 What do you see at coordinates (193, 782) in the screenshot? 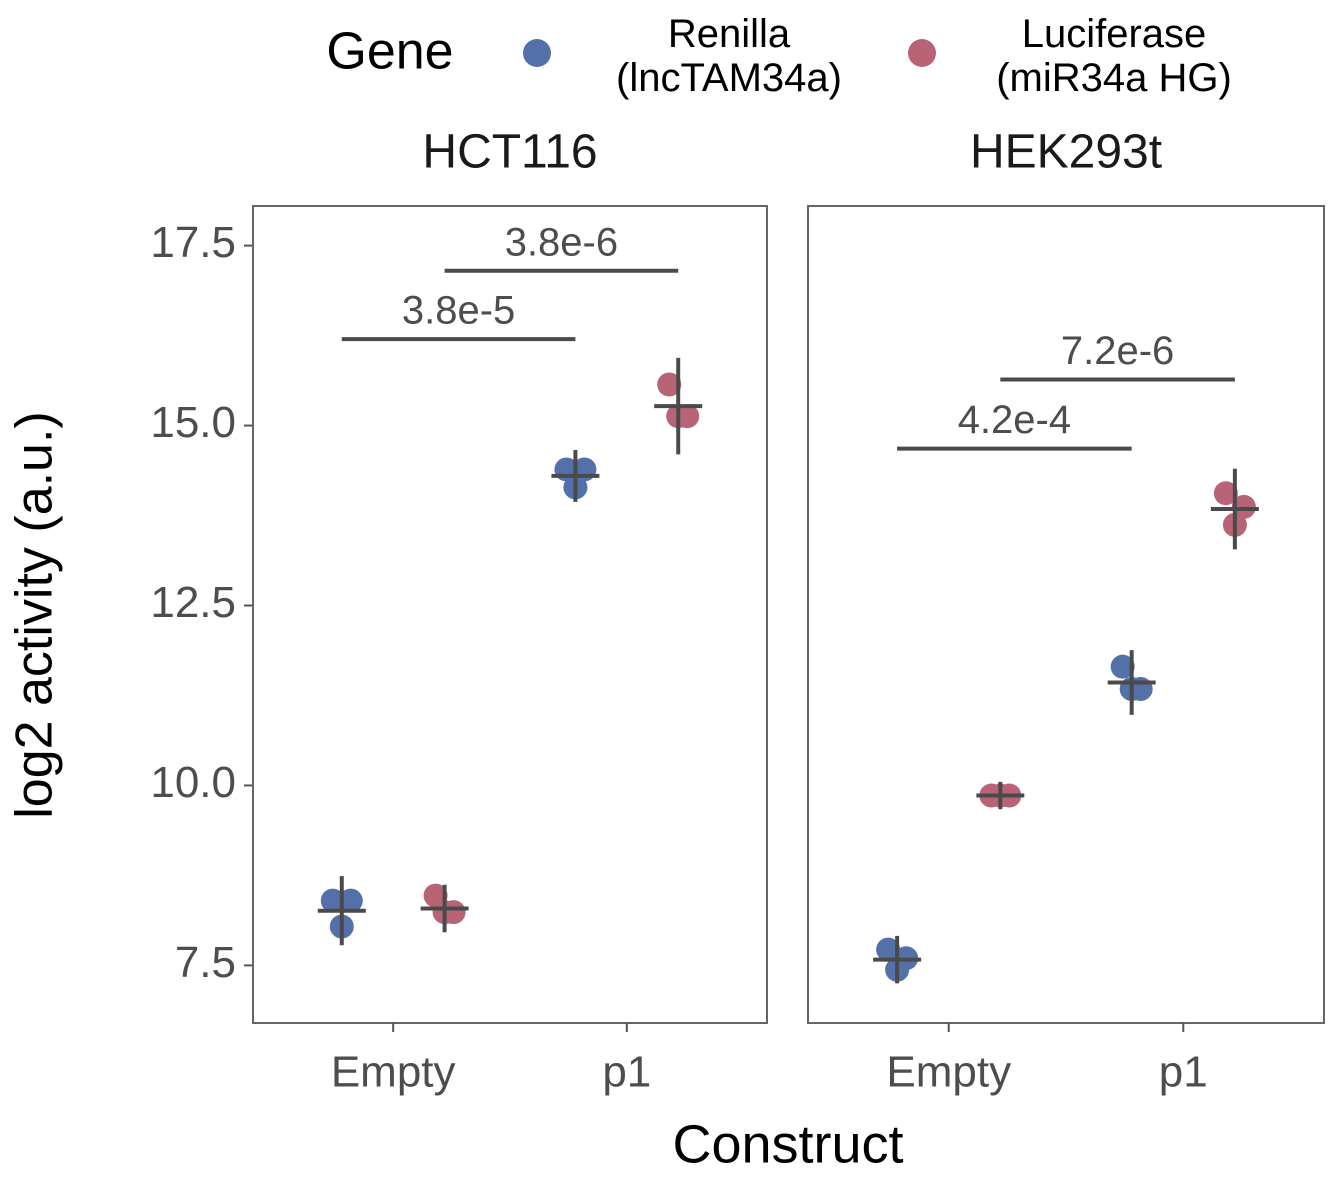
I see `y-tick-label: 10.0` at bounding box center [193, 782].